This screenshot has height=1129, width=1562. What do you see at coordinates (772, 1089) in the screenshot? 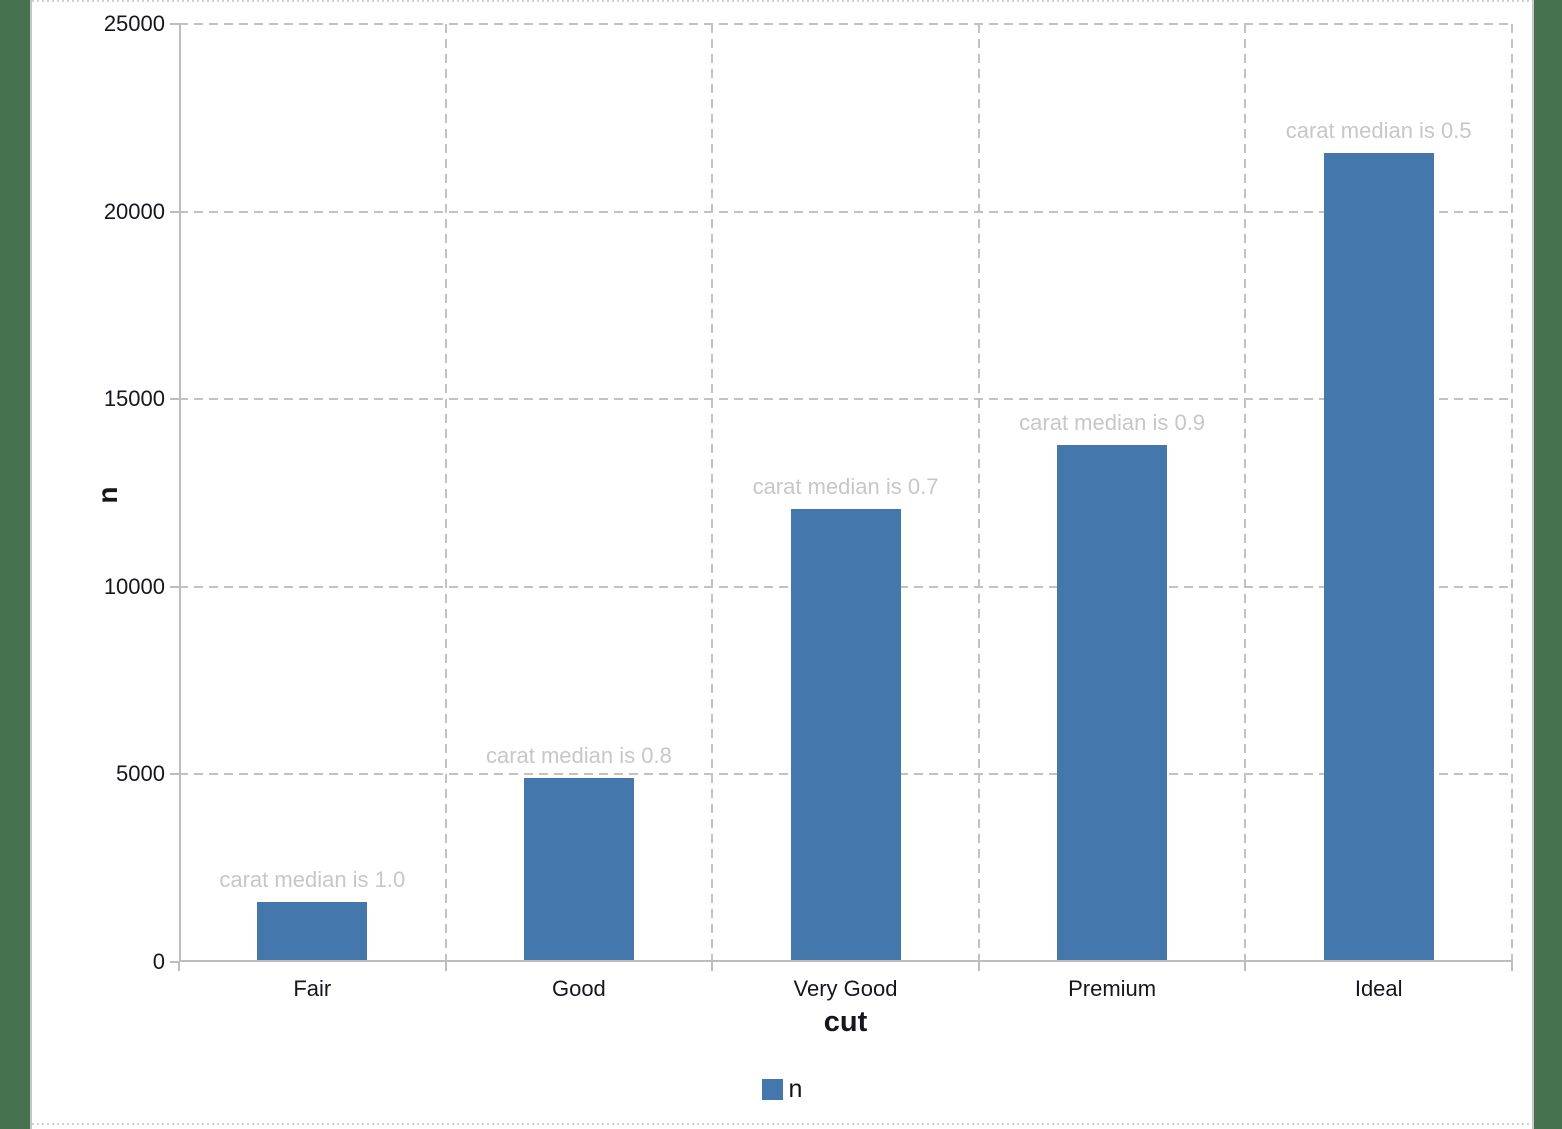
I see `legend-swatch` at bounding box center [772, 1089].